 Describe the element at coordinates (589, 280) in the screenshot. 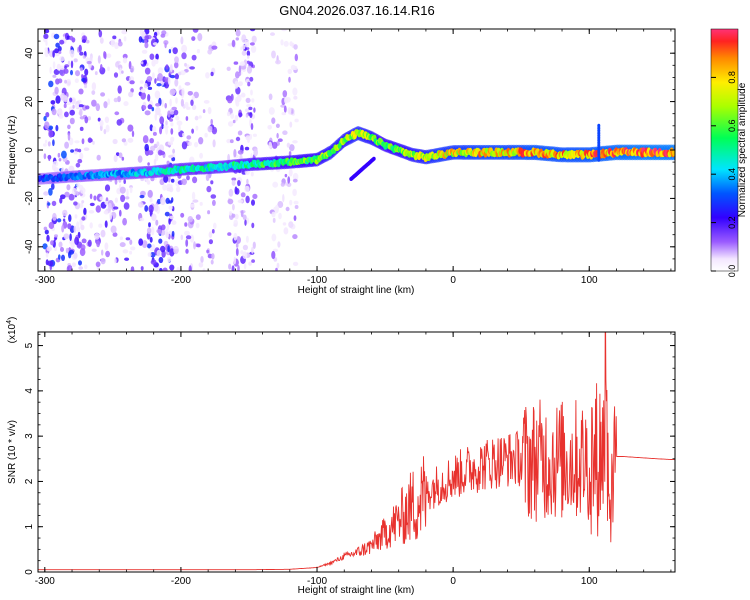

I see `x-tick-label: 100` at that location.